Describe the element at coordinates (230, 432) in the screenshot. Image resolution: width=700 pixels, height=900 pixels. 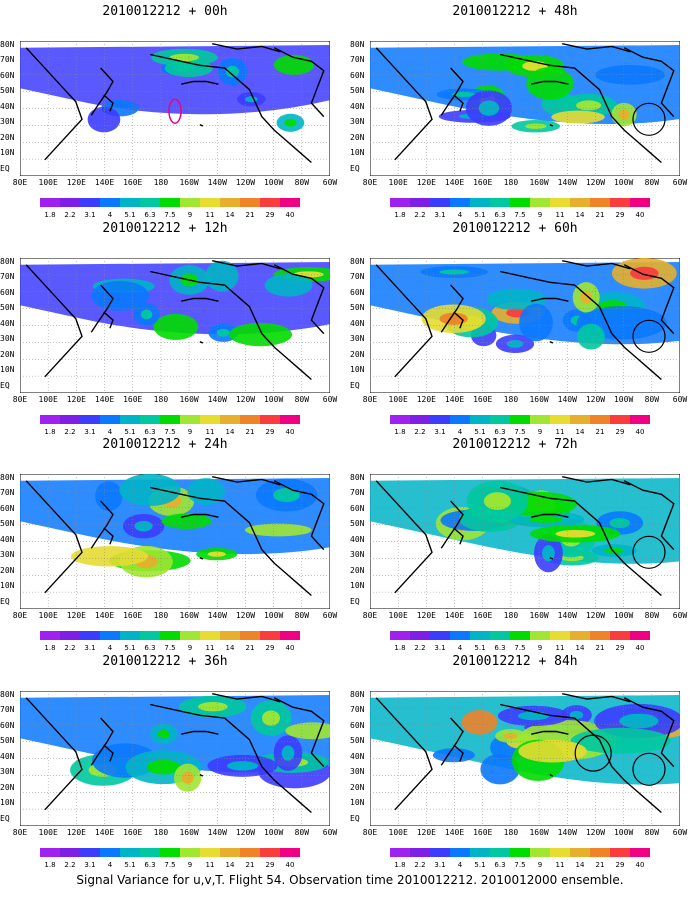
I see `colorbar-label: 14` at that location.